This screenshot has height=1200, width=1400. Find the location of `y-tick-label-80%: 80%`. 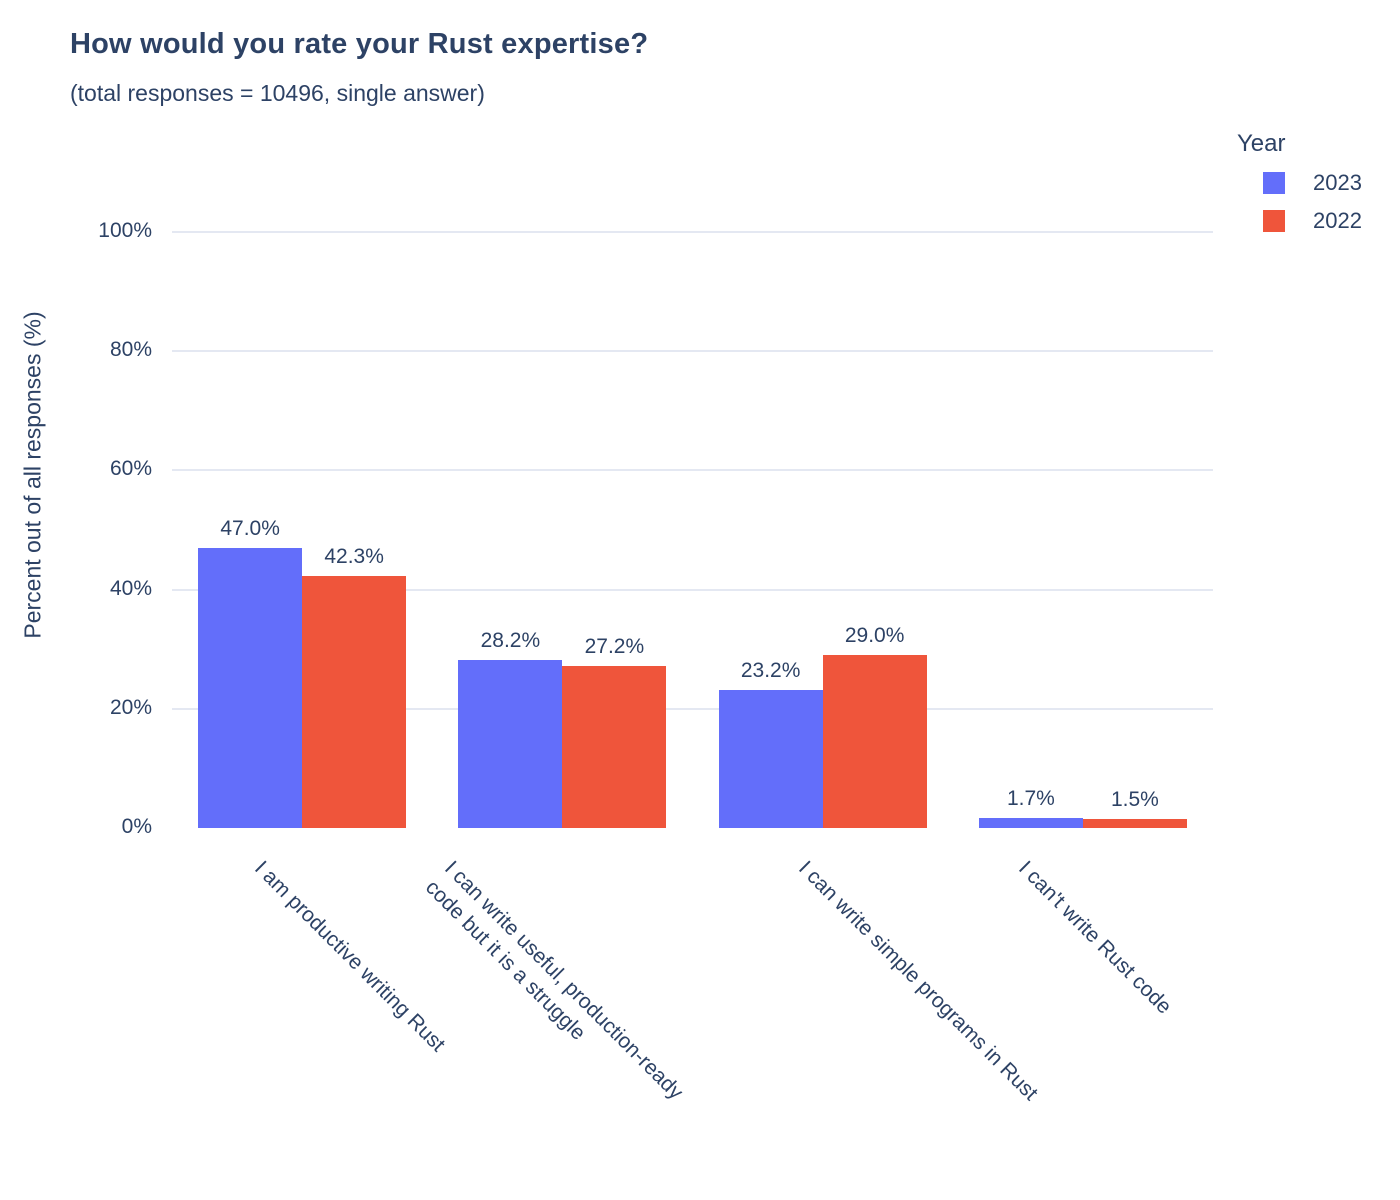

y-tick-label-80%: 80% is located at coordinates (130, 350).